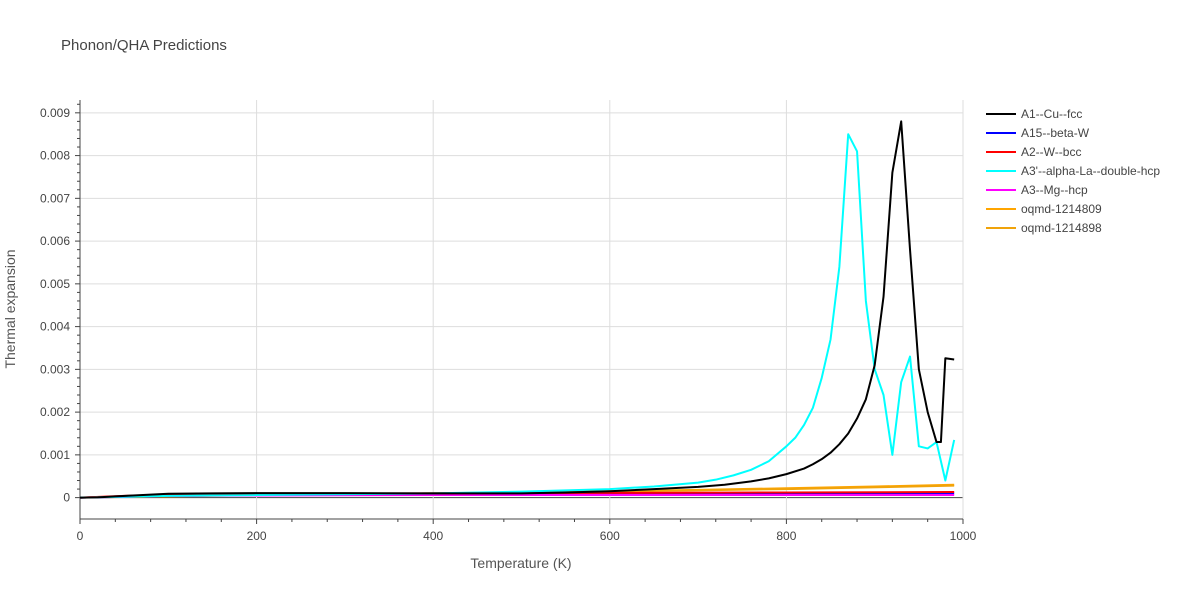 Image resolution: width=1200 pixels, height=600 pixels. Describe the element at coordinates (1061, 228) in the screenshot. I see `legend-label: oqmd-1214898` at that location.